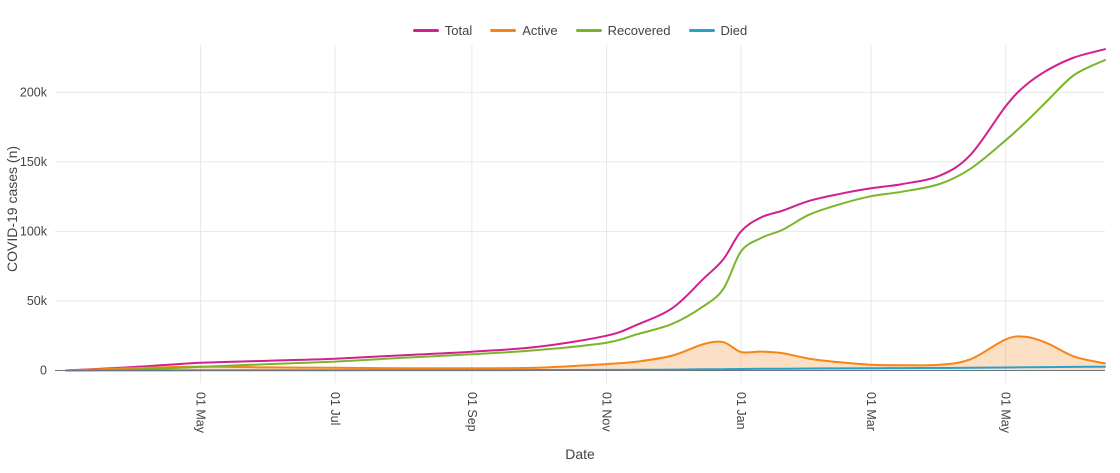 The width and height of the screenshot is (1120, 473). I want to click on legend-label: Died, so click(734, 30).